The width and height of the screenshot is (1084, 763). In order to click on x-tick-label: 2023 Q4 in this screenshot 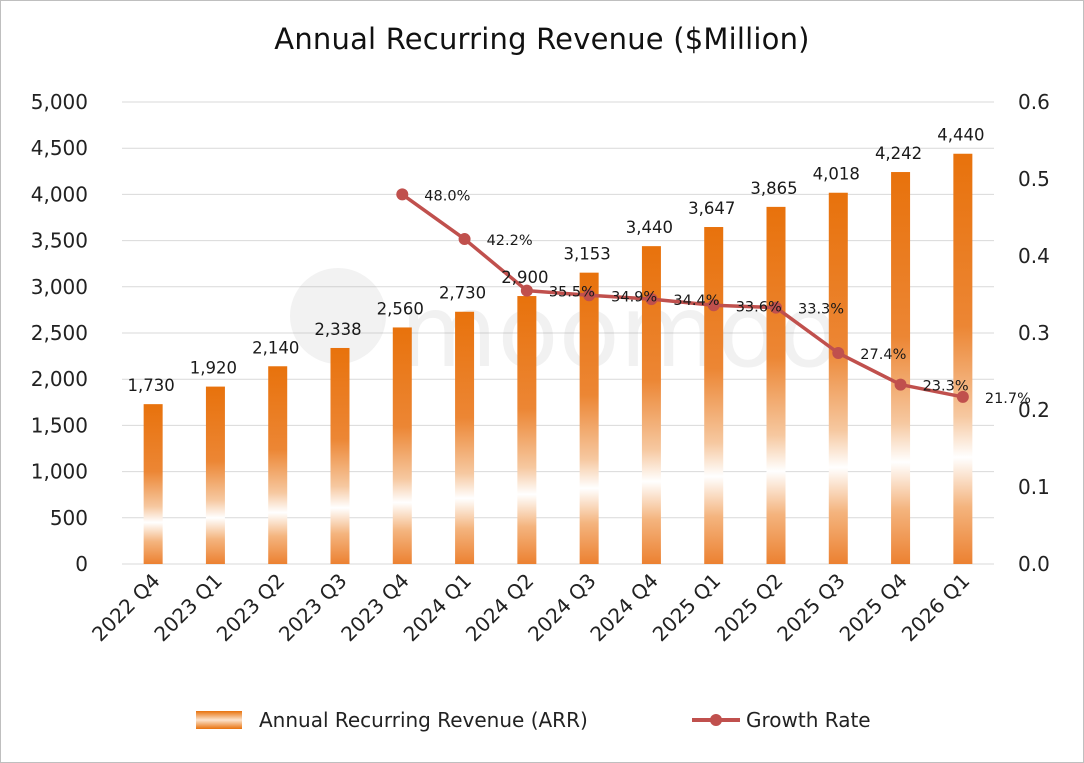, I will do `click(375, 608)`.